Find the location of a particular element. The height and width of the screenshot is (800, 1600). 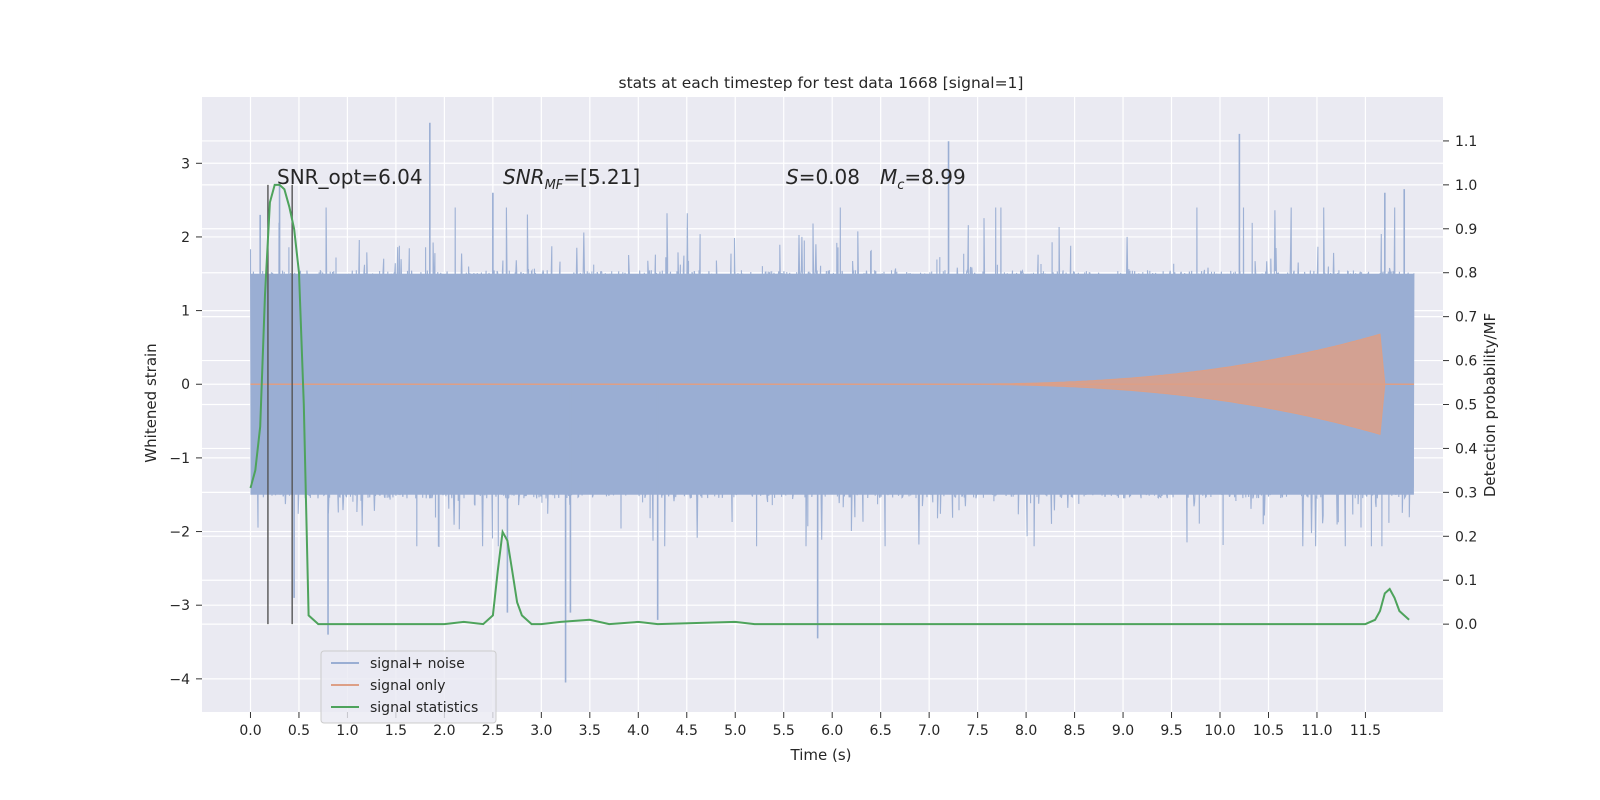

annotation-s-value: =0.08 is located at coordinates (829, 177).